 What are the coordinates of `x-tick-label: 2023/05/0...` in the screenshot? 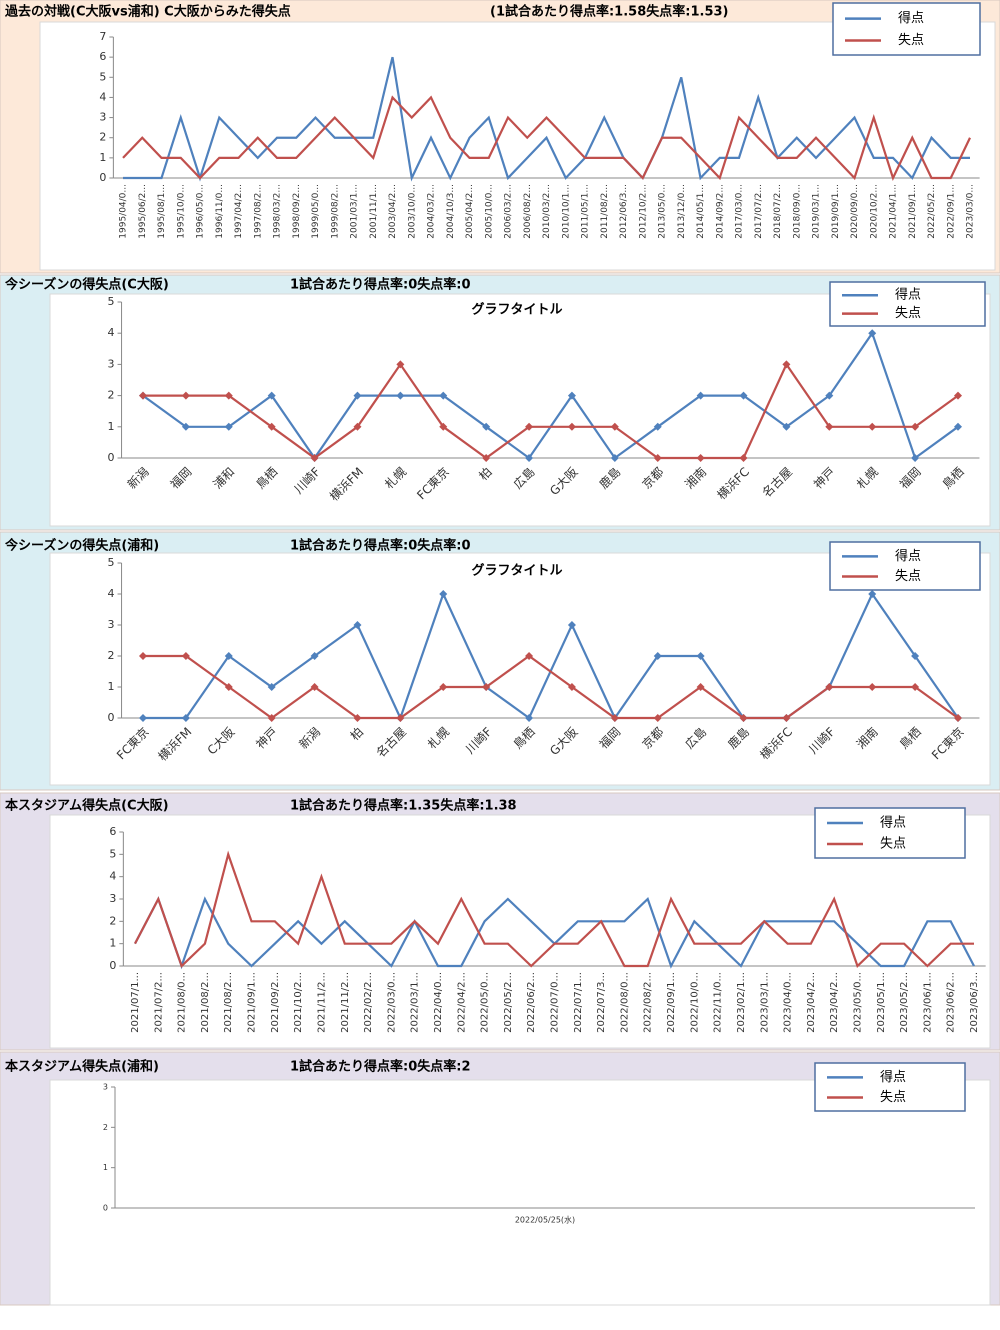 It's located at (857, 1002).